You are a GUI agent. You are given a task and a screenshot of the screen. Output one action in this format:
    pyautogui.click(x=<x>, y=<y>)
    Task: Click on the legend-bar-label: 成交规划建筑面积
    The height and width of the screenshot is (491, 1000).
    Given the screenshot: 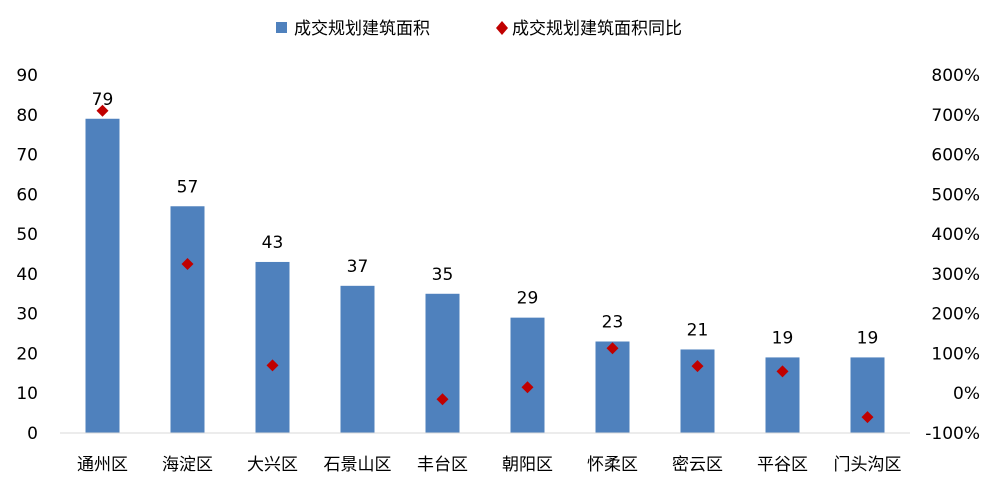 What is the action you would take?
    pyautogui.click(x=362, y=29)
    